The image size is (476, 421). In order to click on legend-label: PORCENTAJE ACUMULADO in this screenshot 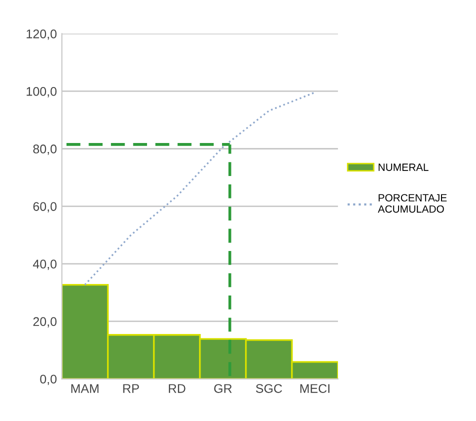, I will do `click(412, 203)`.